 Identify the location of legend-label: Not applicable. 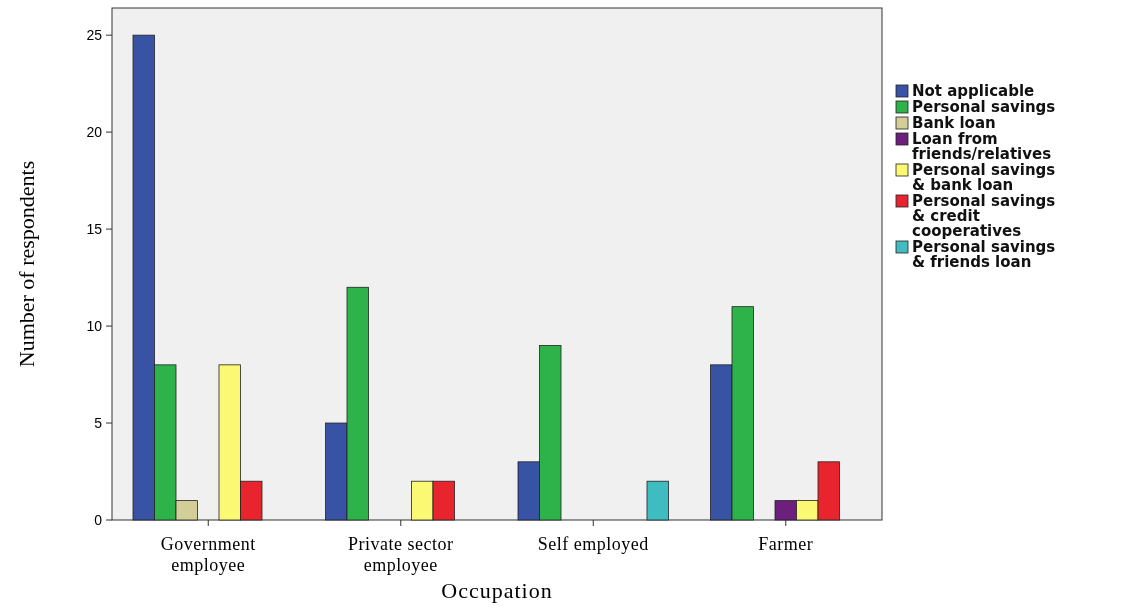
(973, 91).